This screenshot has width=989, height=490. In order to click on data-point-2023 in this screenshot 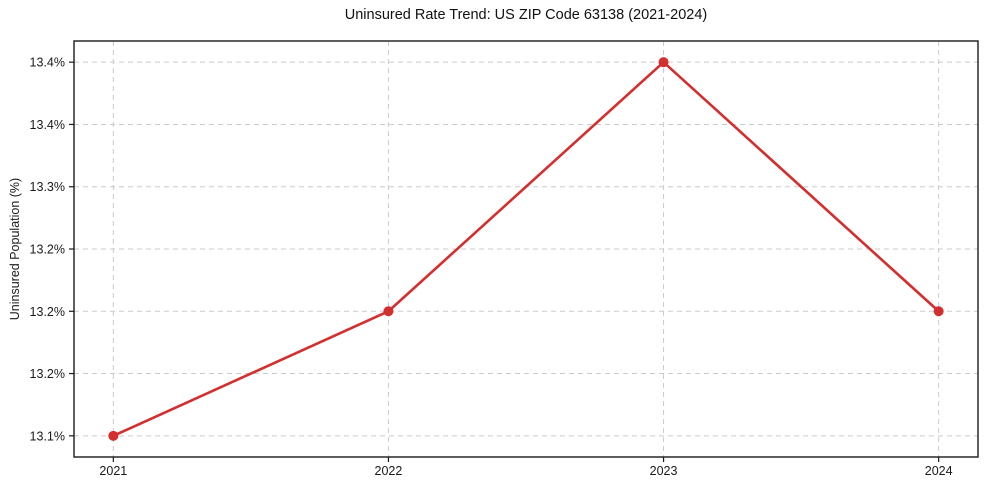, I will do `click(663, 62)`.